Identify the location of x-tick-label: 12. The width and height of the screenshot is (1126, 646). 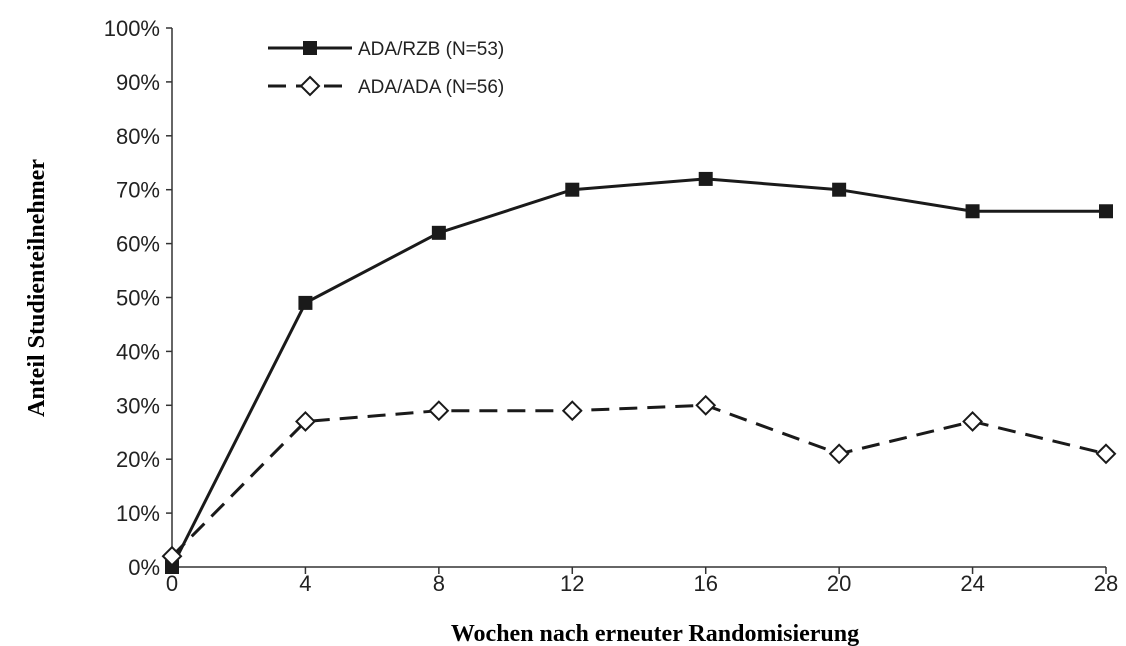
(572, 583).